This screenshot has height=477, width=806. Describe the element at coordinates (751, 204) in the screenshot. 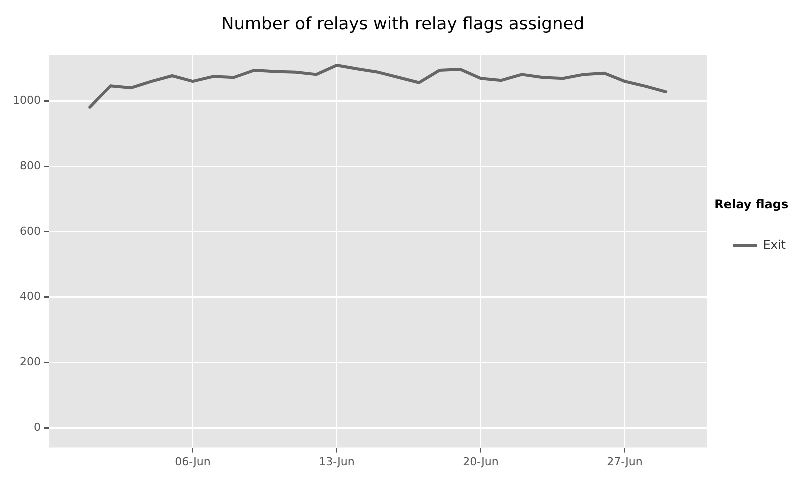

I see `legend-title: Relay flags` at that location.